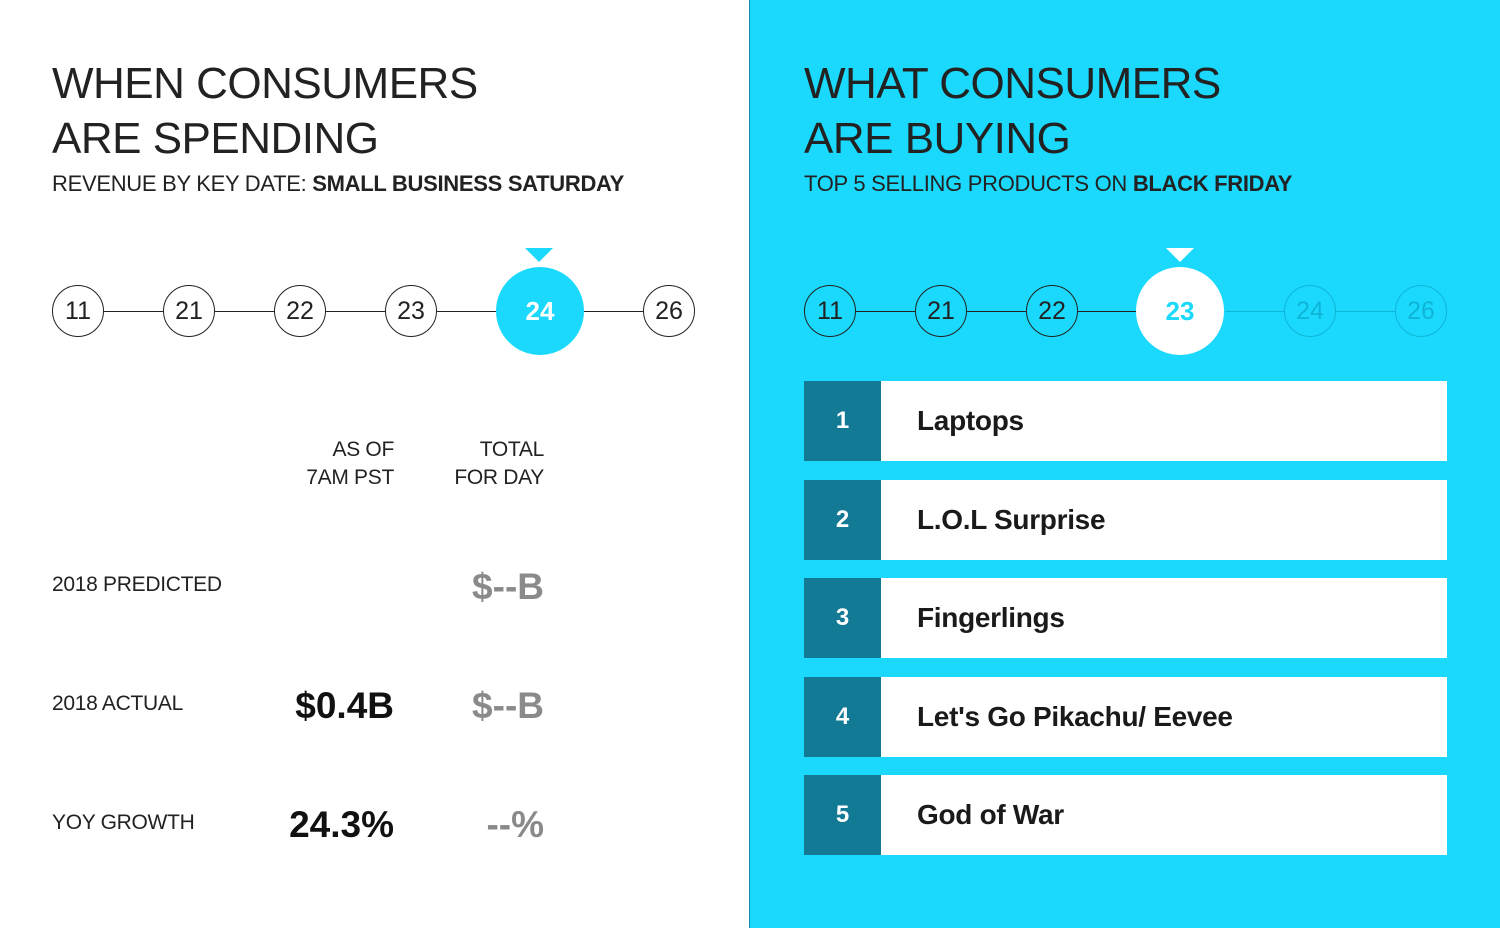 The height and width of the screenshot is (928, 1500). What do you see at coordinates (991, 617) in the screenshot?
I see `product-name: Fingerlings` at bounding box center [991, 617].